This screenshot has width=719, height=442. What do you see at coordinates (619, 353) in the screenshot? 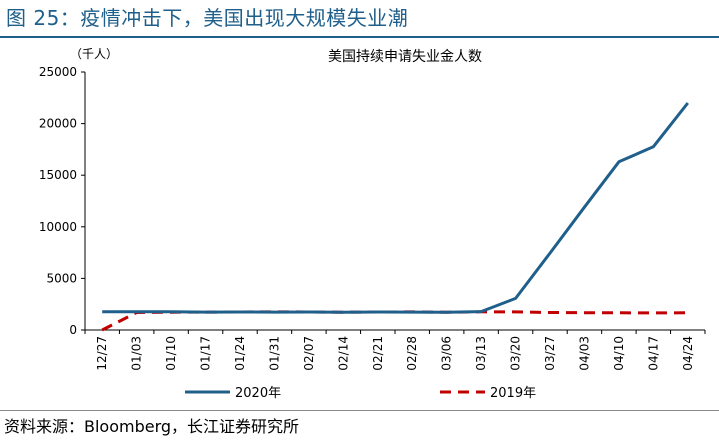
I see `x-tick-label: 04/10` at bounding box center [619, 353].